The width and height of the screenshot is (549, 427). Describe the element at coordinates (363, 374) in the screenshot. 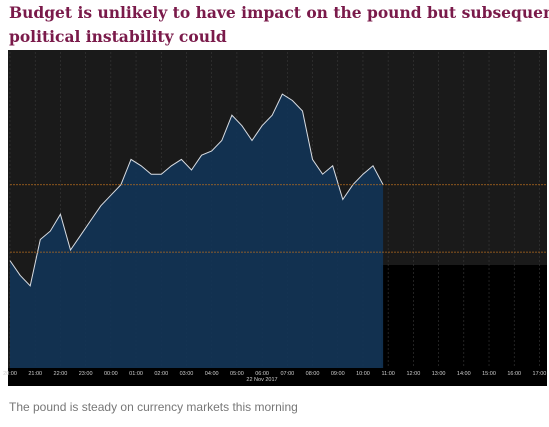

I see `x-tick-label: 10:00` at that location.